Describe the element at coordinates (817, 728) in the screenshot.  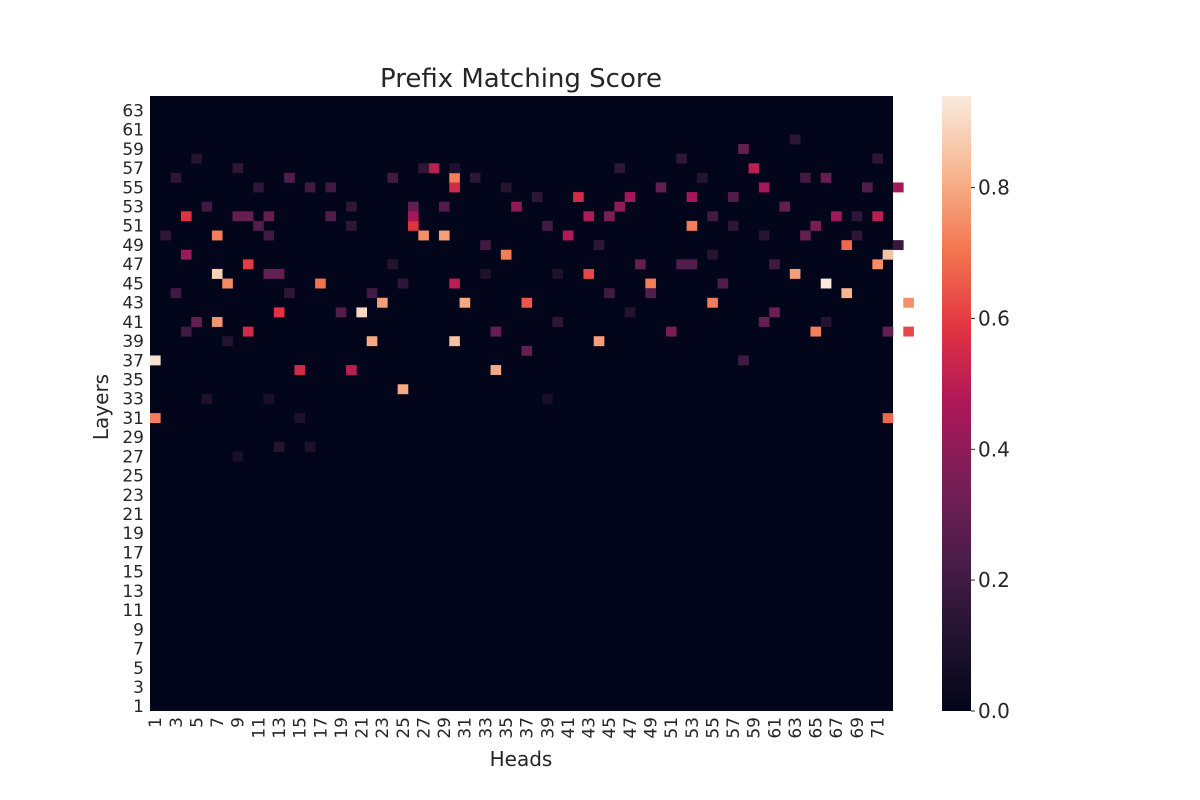
I see `x-tick-label: 65` at that location.